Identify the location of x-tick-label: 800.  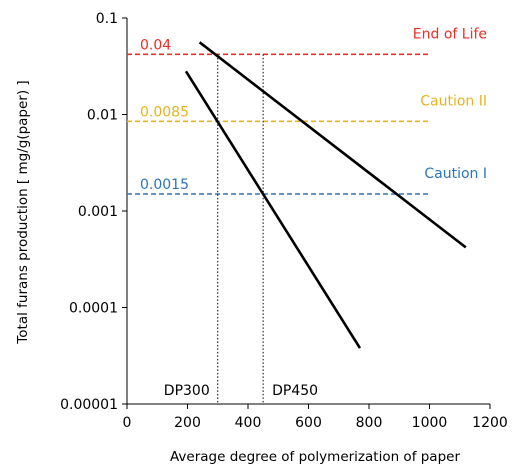
(369, 423).